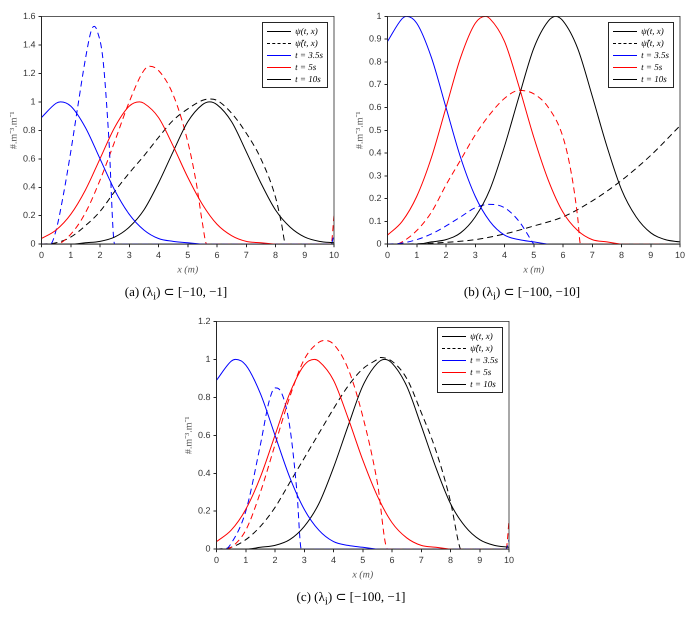 Image resolution: width=699 pixels, height=626 pixels. I want to click on y-tick-label: 1.6, so click(29, 15).